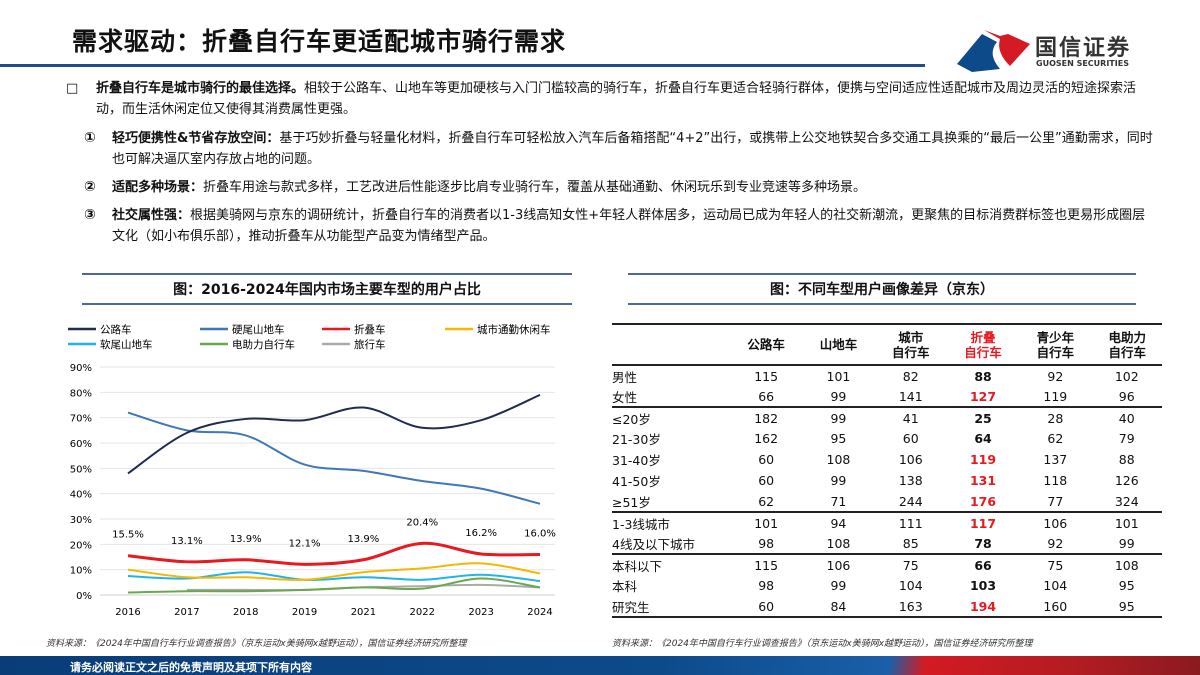  What do you see at coordinates (910, 522) in the screenshot?
I see `table-cell: 111` at bounding box center [910, 522].